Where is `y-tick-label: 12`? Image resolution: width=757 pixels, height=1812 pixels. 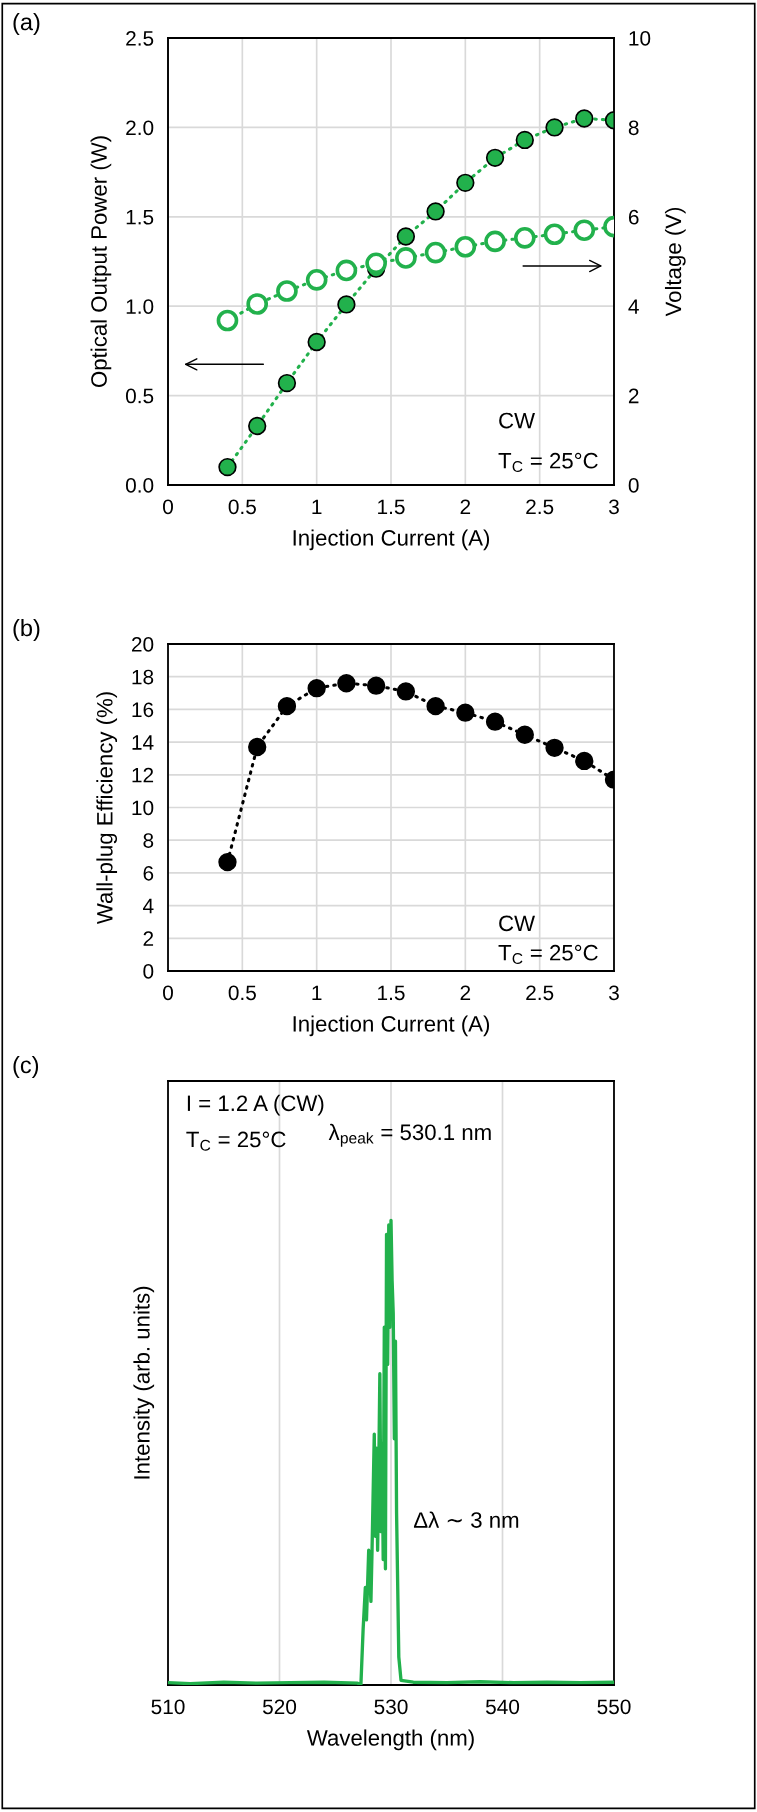 y-tick-label: 12 is located at coordinates (143, 775).